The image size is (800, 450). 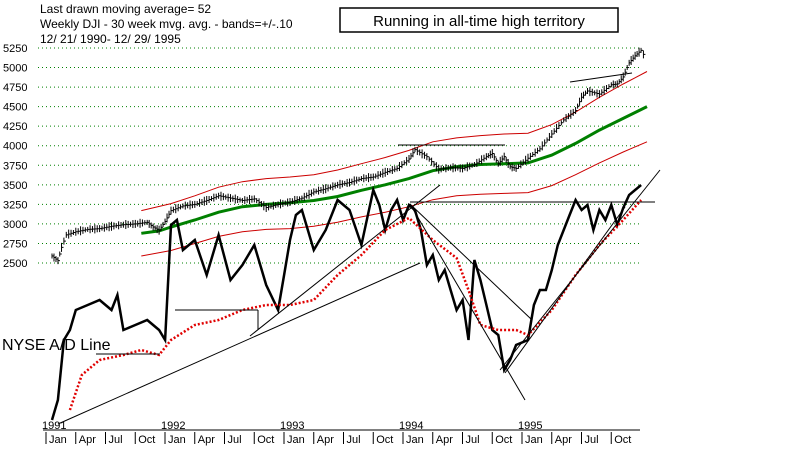 What do you see at coordinates (15, 166) in the screenshot?
I see `y-tick-label: 3750` at bounding box center [15, 166].